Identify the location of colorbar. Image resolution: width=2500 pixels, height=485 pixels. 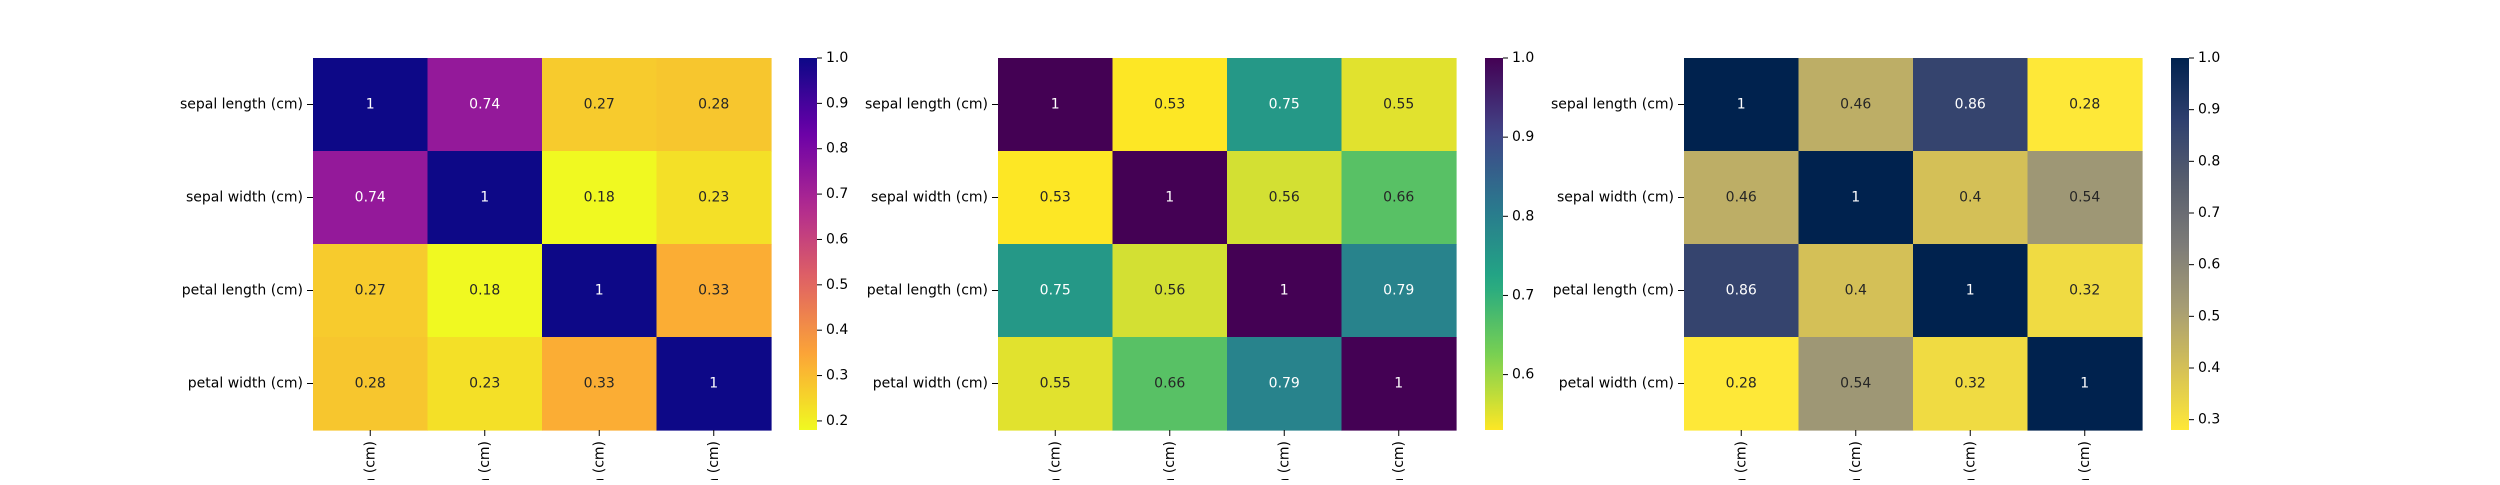
(1494, 244).